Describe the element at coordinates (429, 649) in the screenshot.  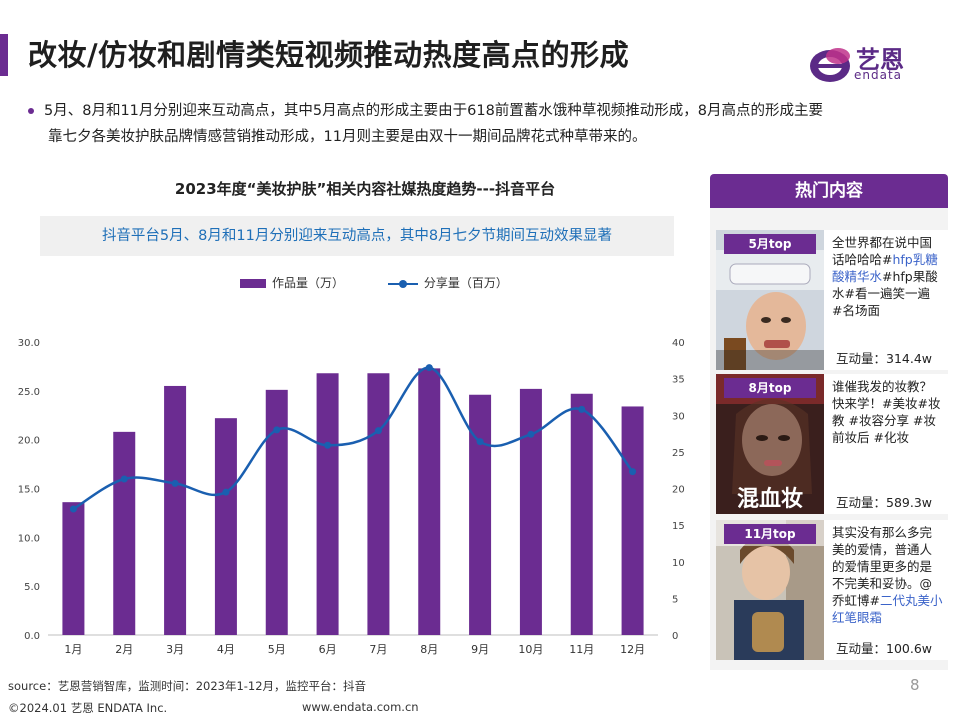
I see `x-tick-label: 8月` at that location.